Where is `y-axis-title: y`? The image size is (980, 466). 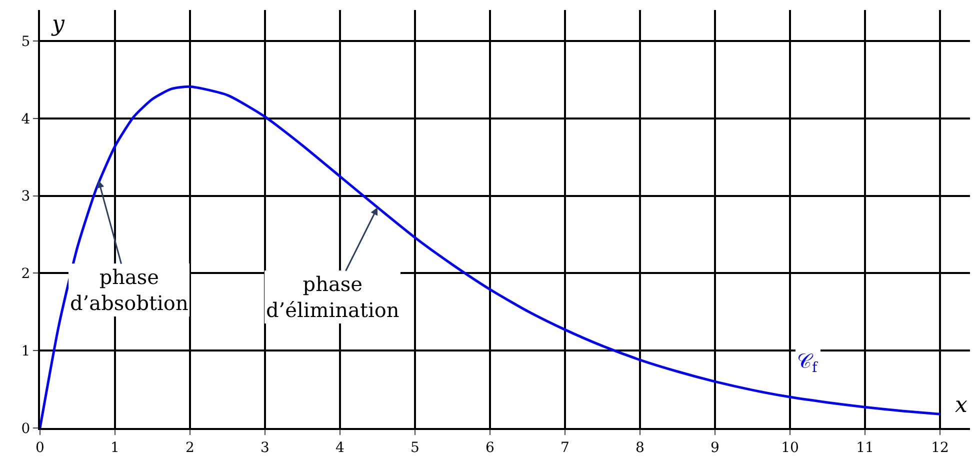
y-axis-title: y is located at coordinates (58, 24).